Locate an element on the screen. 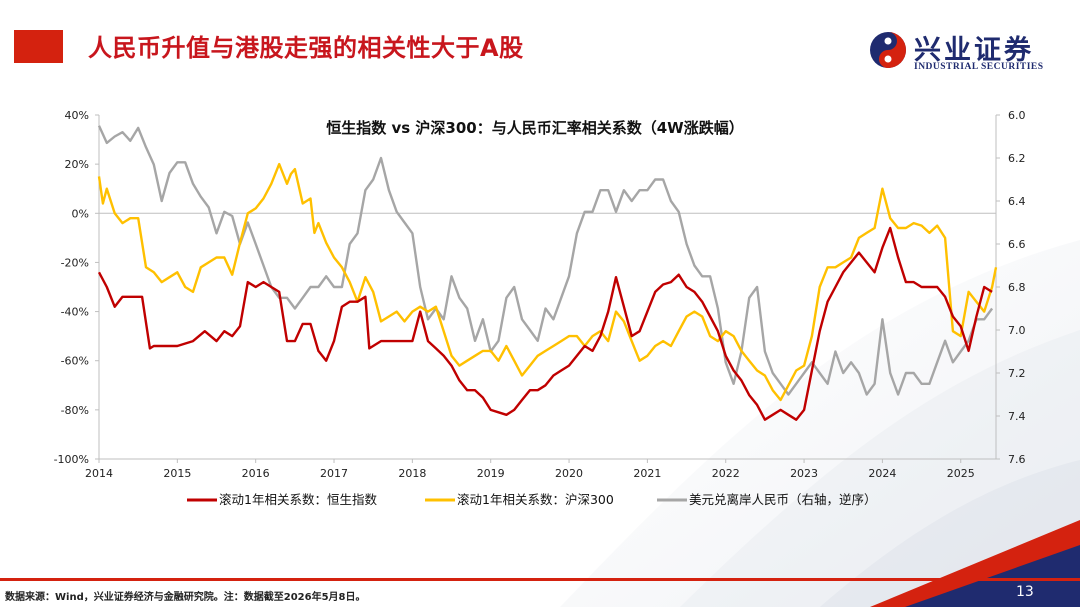  logo-chinese-name: 兴业证券 is located at coordinates (974, 50).